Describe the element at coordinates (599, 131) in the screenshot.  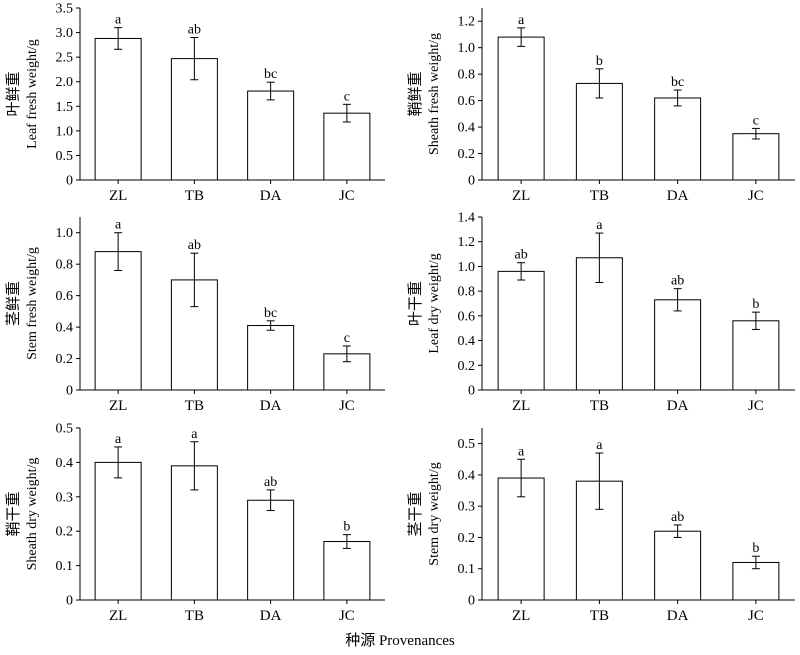
I see `panel-2-bar-TB` at that location.